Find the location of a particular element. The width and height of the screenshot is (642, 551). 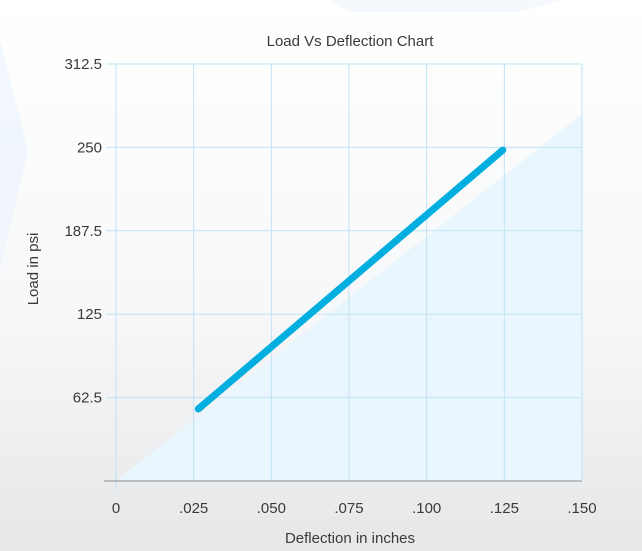

x-tick-label: 0 is located at coordinates (116, 508).